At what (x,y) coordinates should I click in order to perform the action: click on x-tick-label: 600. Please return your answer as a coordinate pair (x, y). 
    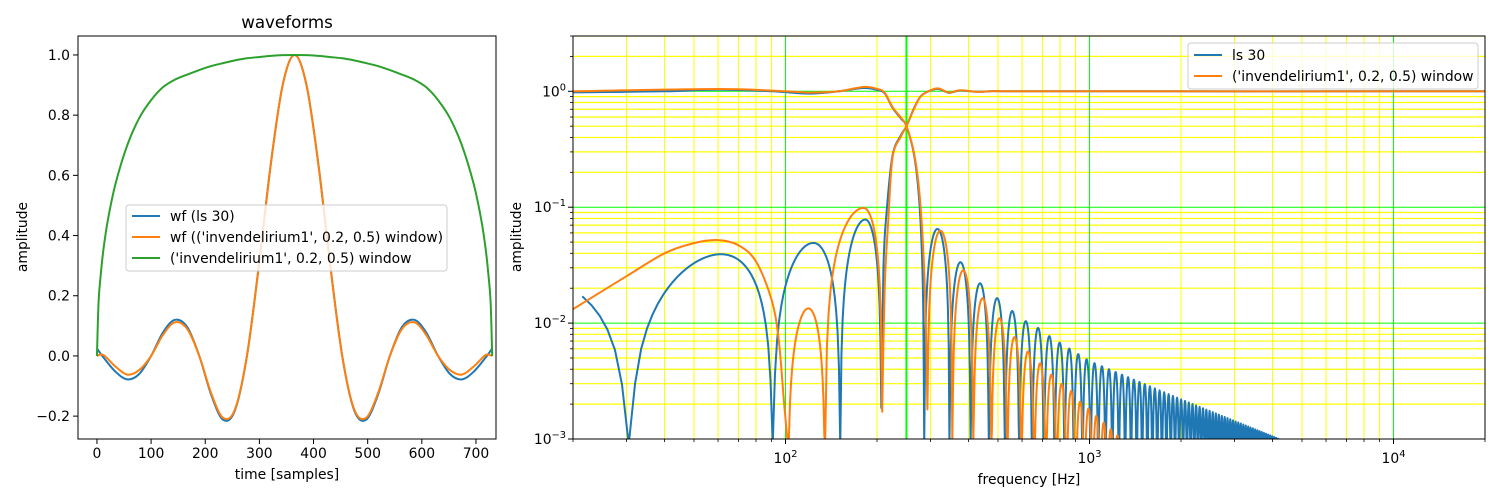
    Looking at the image, I should click on (422, 454).